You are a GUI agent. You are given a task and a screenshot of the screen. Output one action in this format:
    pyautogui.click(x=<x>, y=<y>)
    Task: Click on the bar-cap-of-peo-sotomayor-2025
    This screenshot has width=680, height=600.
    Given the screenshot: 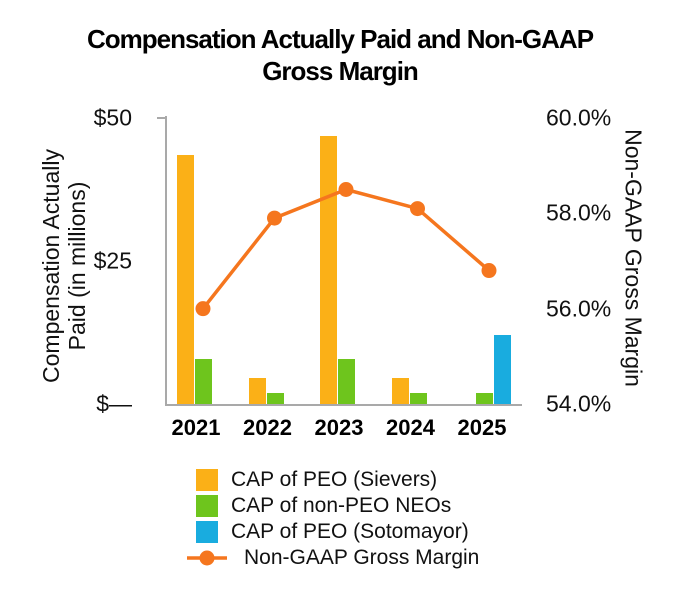 What is the action you would take?
    pyautogui.click(x=502, y=369)
    